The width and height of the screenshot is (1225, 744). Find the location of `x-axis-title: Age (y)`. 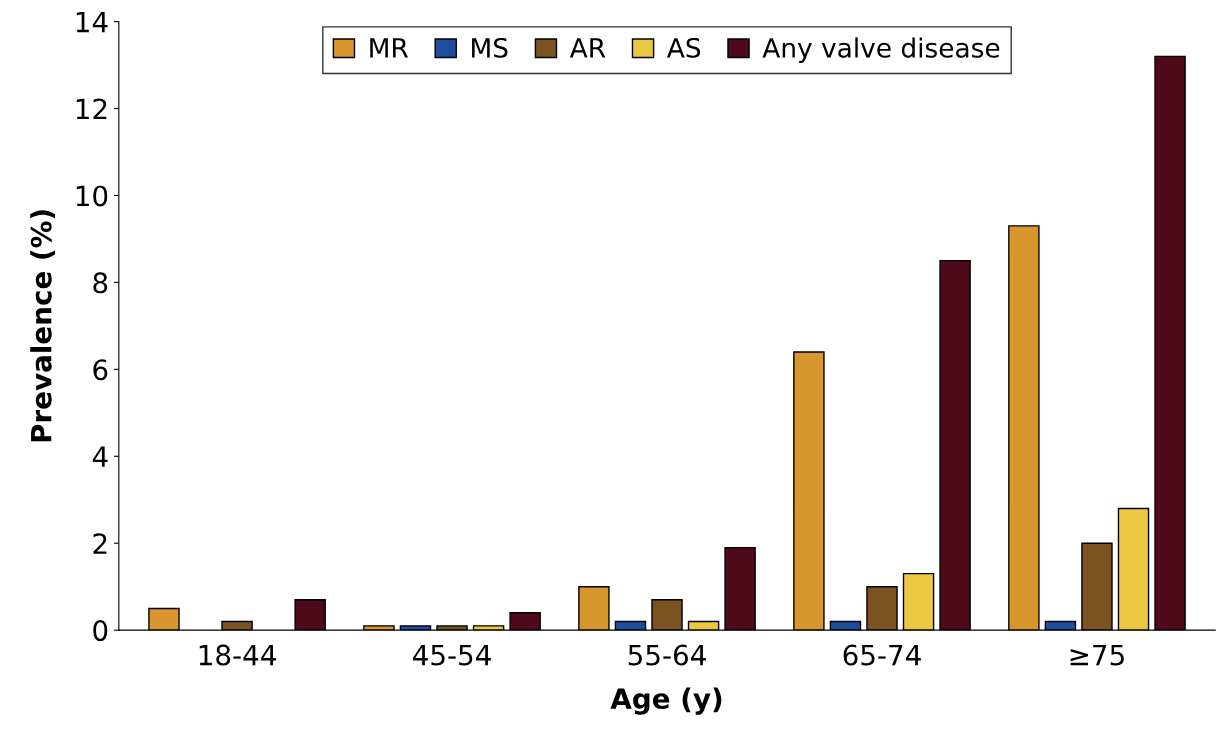

x-axis-title: Age (y) is located at coordinates (666, 701).